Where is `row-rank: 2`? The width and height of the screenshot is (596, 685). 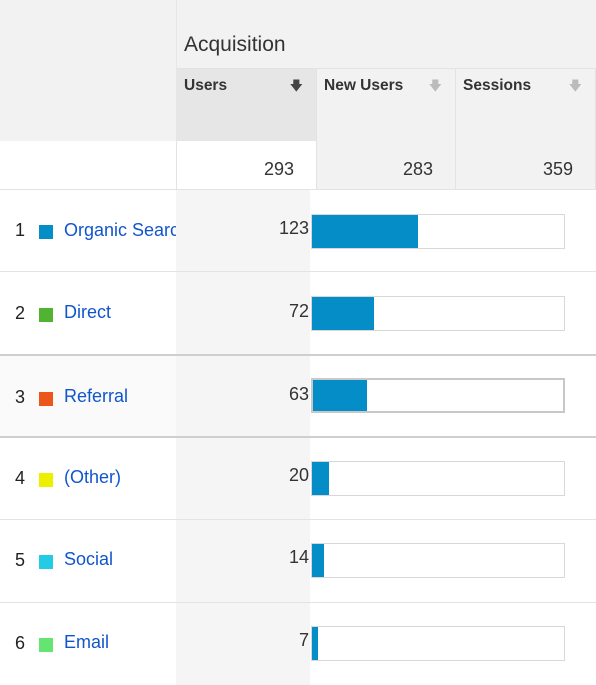
row-rank: 2 is located at coordinates (20, 313).